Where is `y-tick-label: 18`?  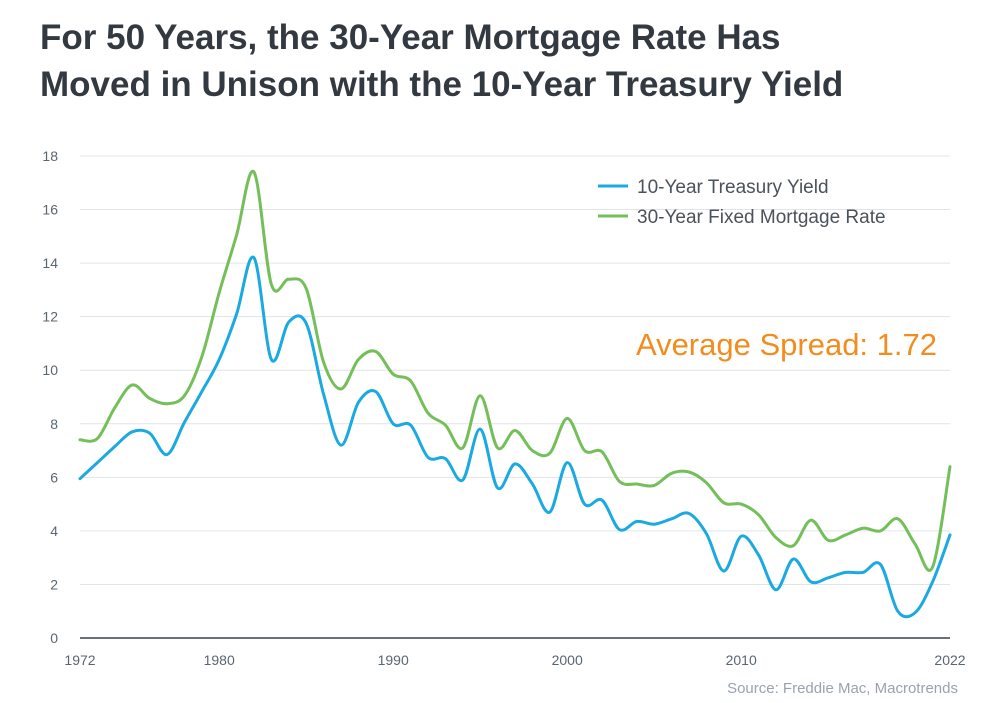 y-tick-label: 18 is located at coordinates (50, 156).